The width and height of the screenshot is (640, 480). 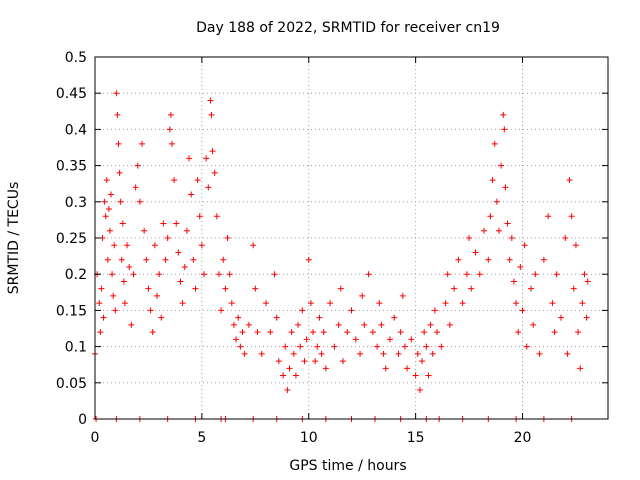 I want to click on y-tick-label: 0.25, so click(x=71, y=239).